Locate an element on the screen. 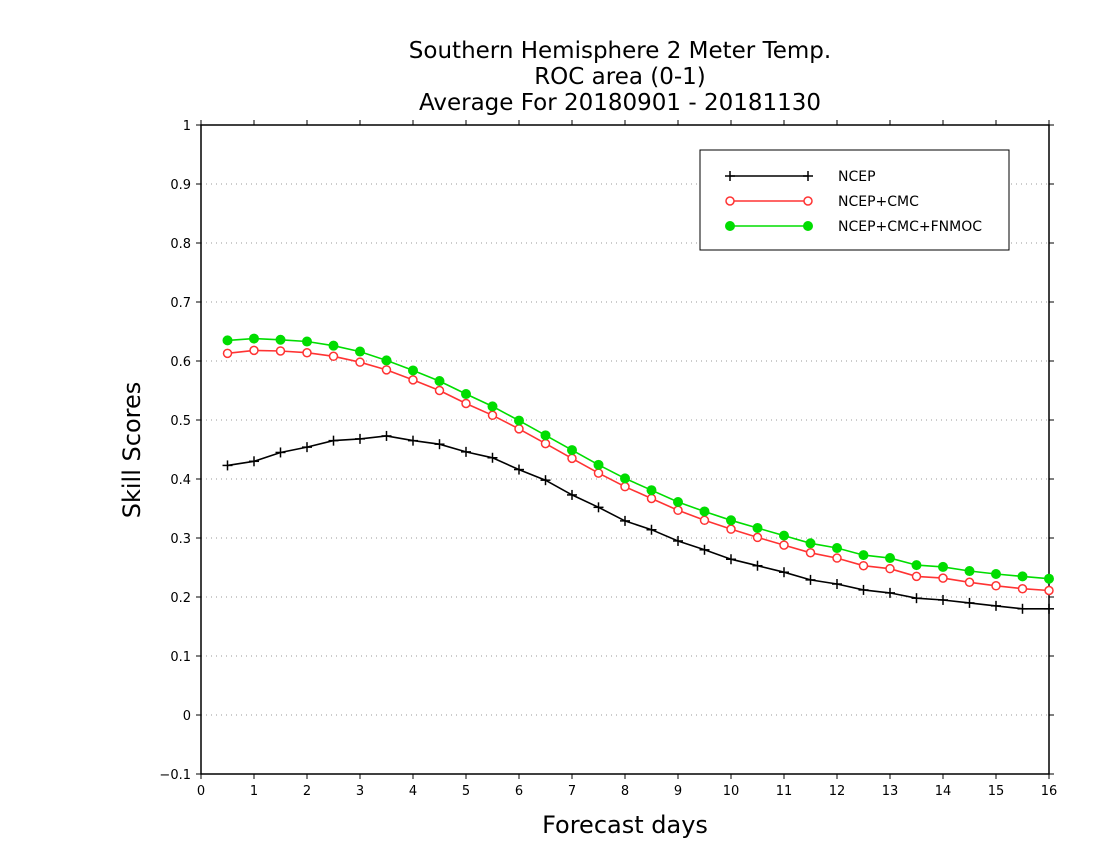 The height and width of the screenshot is (850, 1100). x-tick-label: 12 is located at coordinates (837, 791).